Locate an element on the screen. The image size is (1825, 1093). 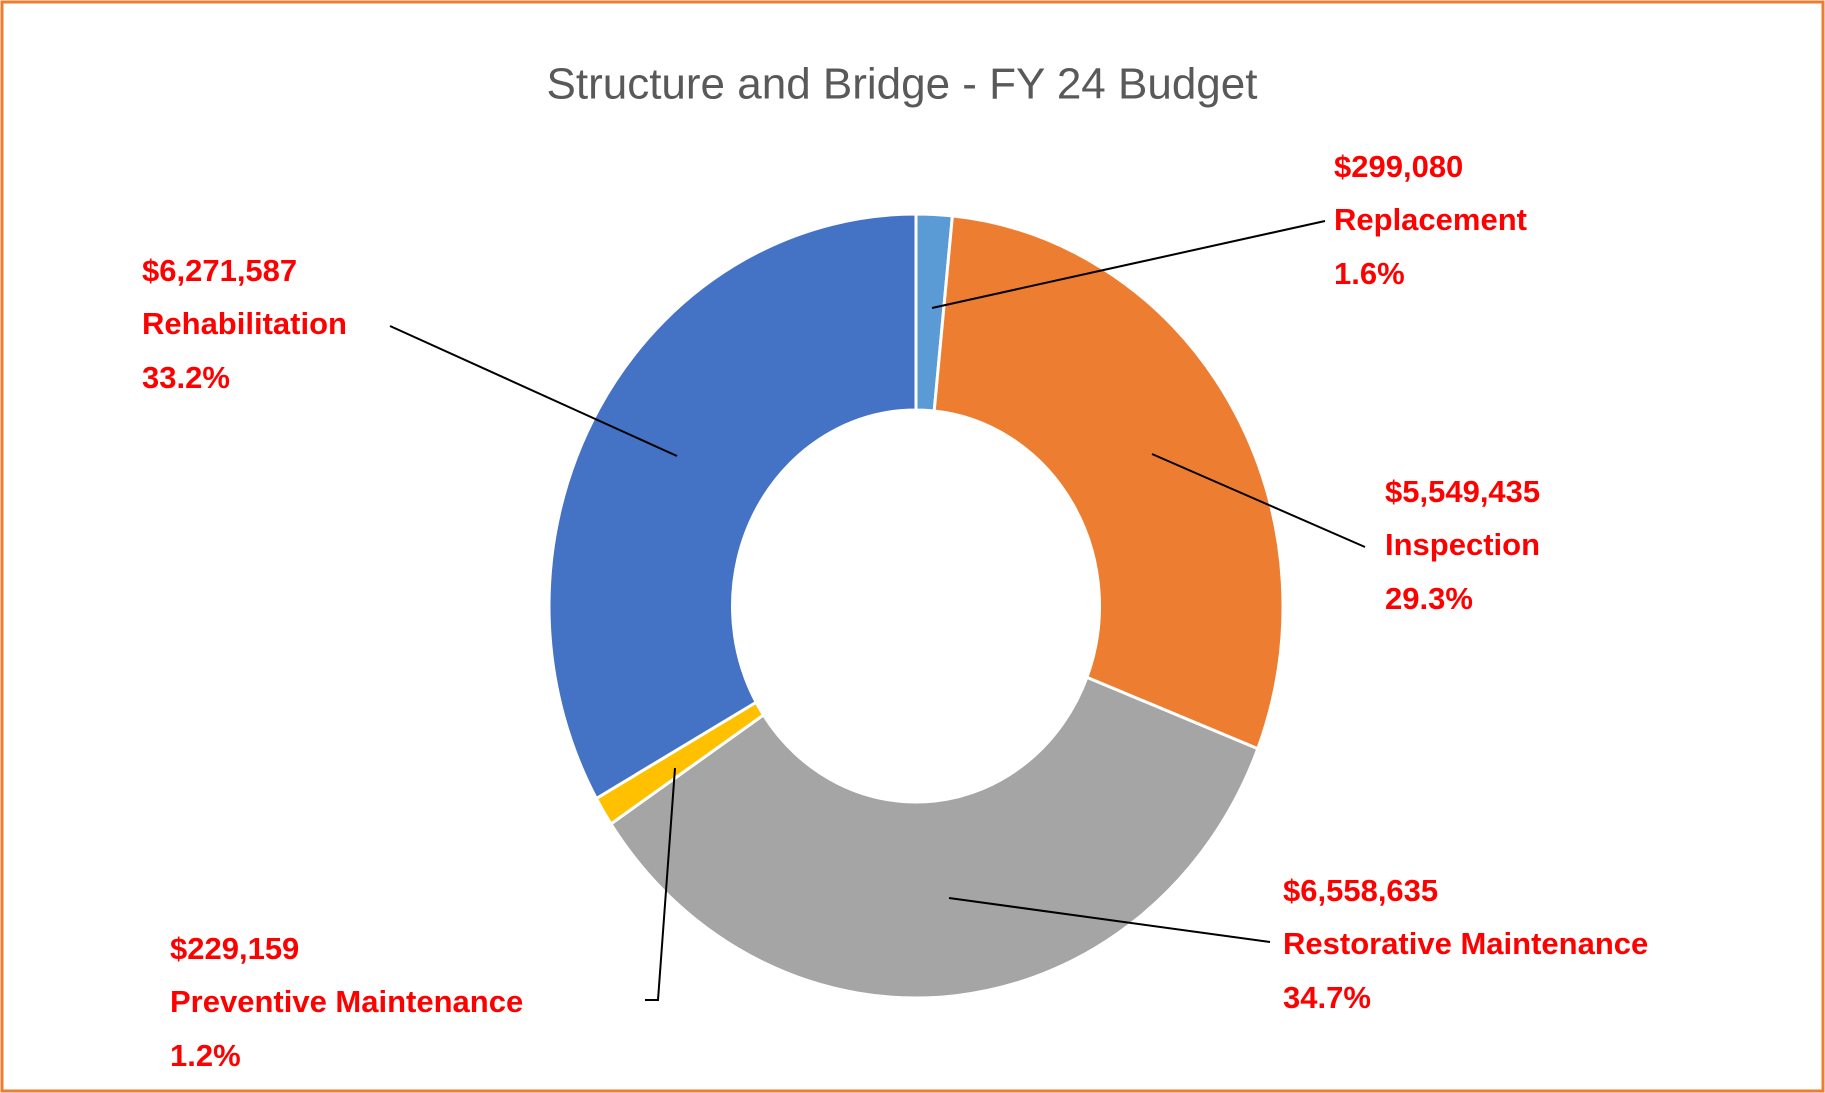
data-label-category: Rehabilitation is located at coordinates (244, 323).